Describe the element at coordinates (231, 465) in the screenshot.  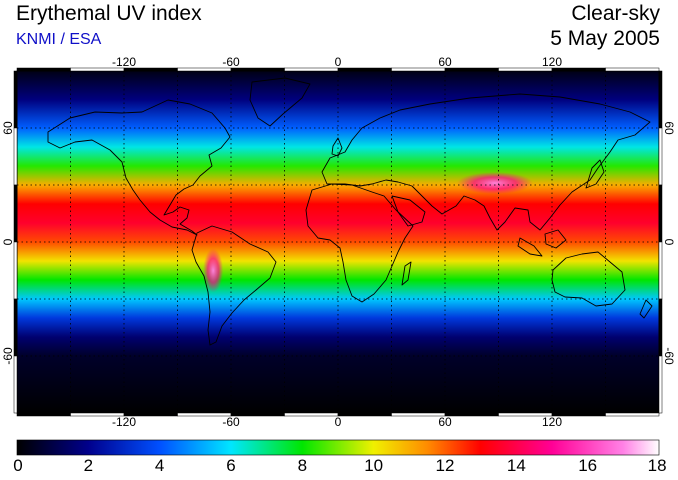
I see `colorbar-tick-label: 6` at that location.